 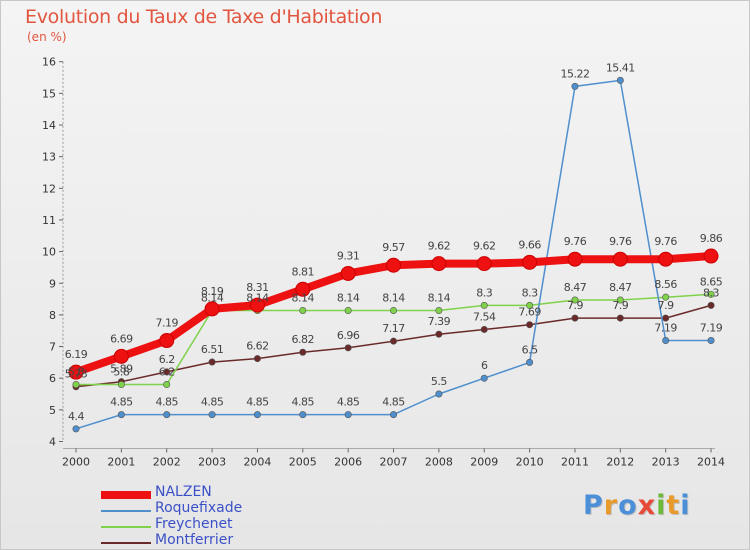 I want to click on data-point-nalzen-2008, so click(x=439, y=264).